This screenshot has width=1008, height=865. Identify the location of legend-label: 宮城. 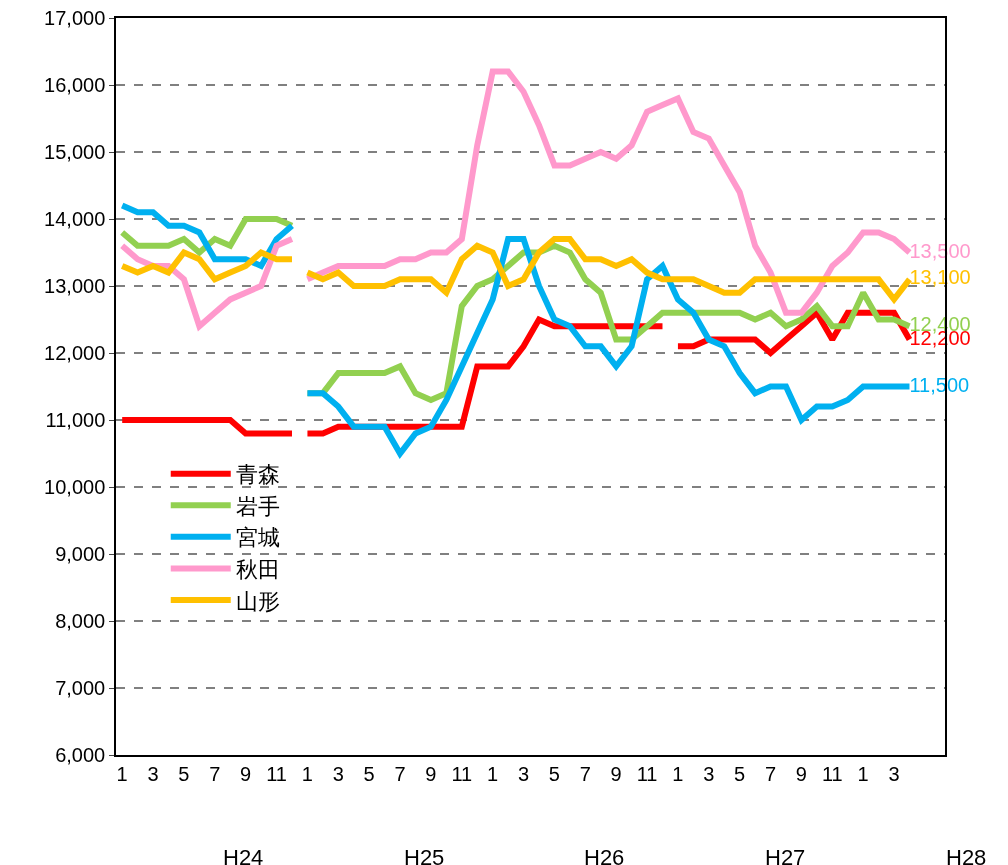
(257, 538).